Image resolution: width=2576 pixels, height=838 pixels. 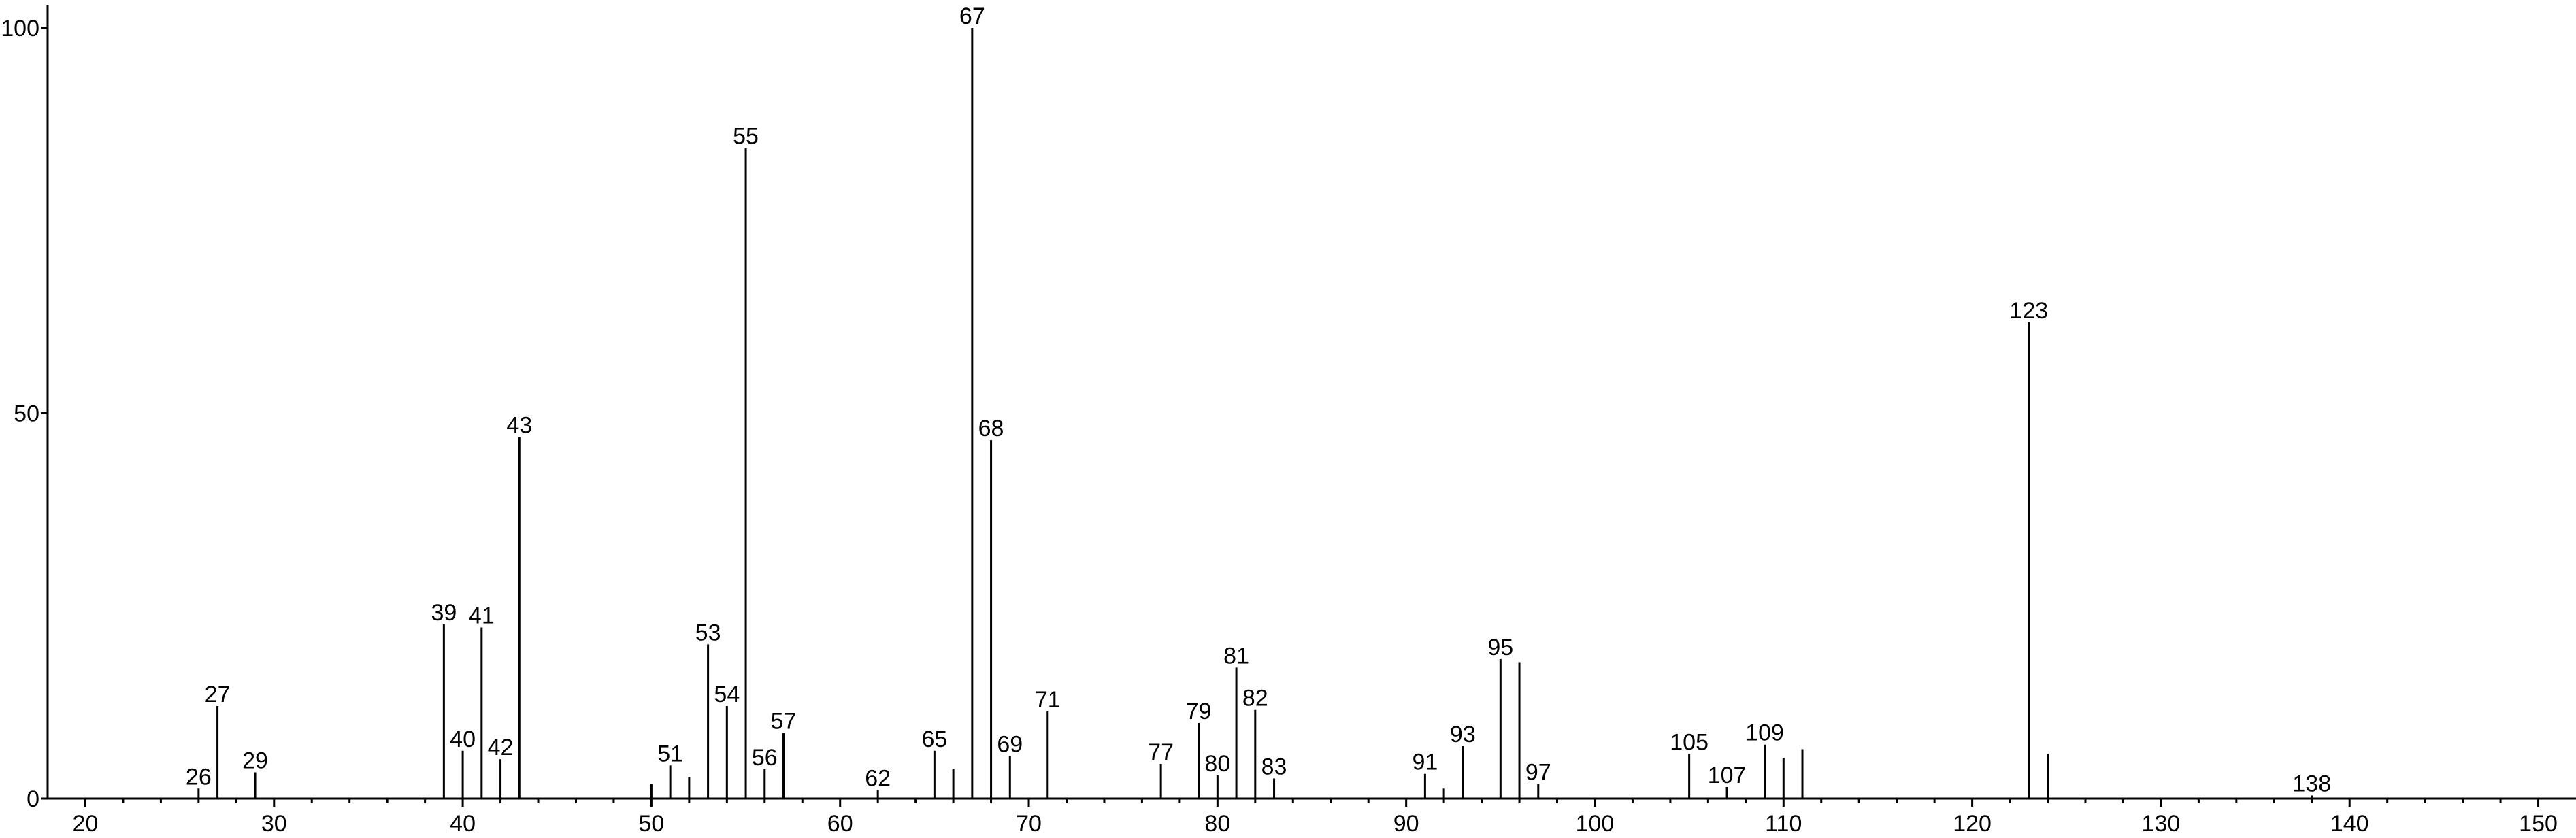 What do you see at coordinates (2311, 784) in the screenshot?
I see `peak-label: 138` at bounding box center [2311, 784].